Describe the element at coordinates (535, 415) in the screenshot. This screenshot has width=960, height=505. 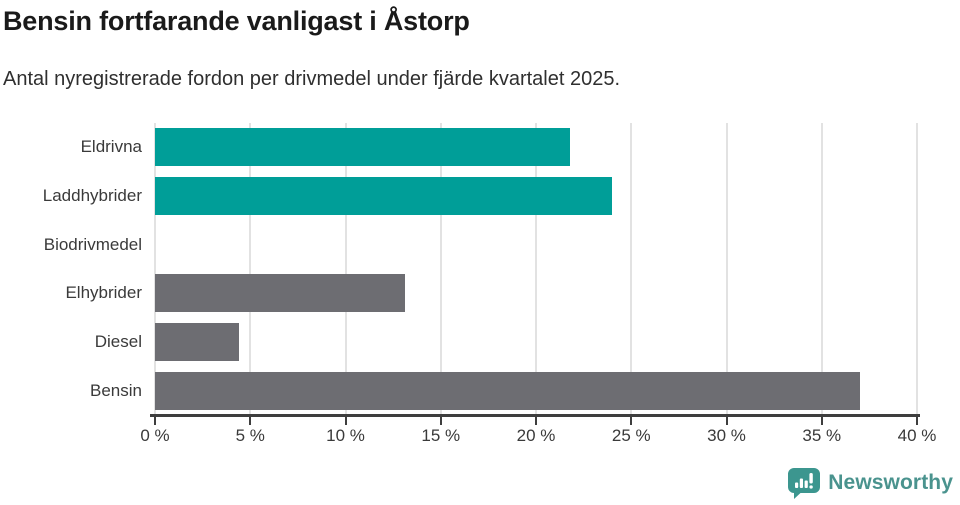
I see `x-axis-line` at that location.